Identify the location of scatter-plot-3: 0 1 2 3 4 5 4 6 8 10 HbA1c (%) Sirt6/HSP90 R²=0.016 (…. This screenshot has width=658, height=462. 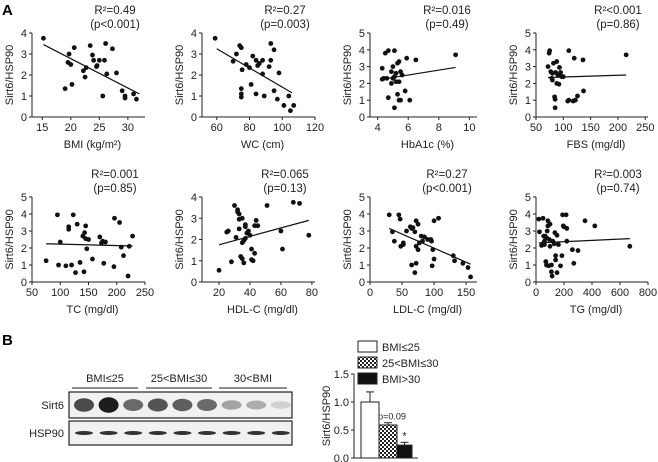
(409, 78).